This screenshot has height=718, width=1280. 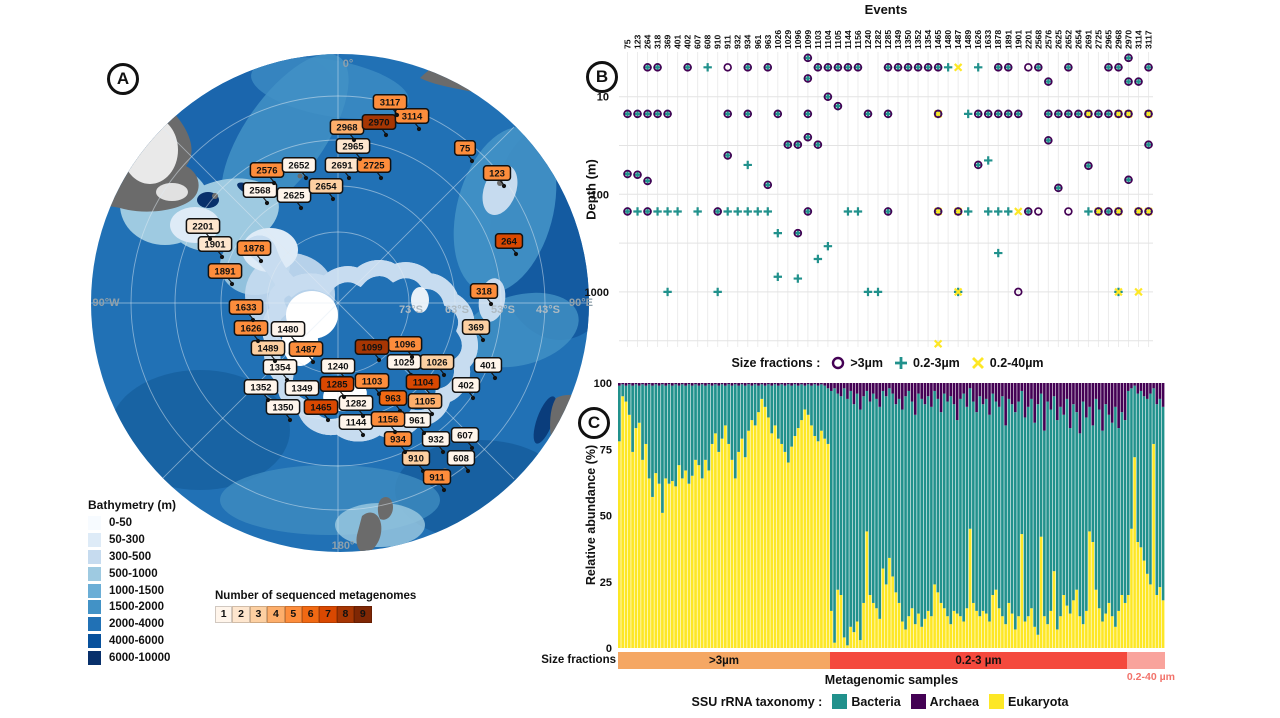 What do you see at coordinates (1118, 114) in the screenshot?
I see `sample-point-2968-15m` at bounding box center [1118, 114].